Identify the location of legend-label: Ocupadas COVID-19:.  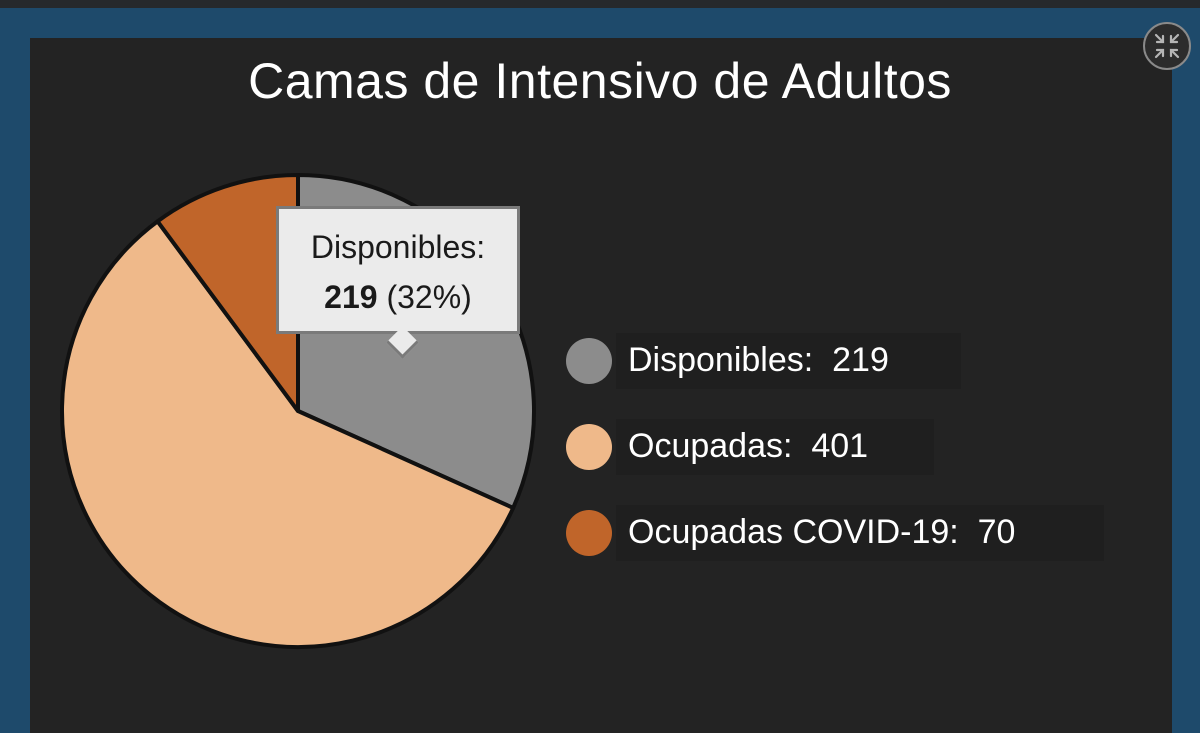
(793, 532).